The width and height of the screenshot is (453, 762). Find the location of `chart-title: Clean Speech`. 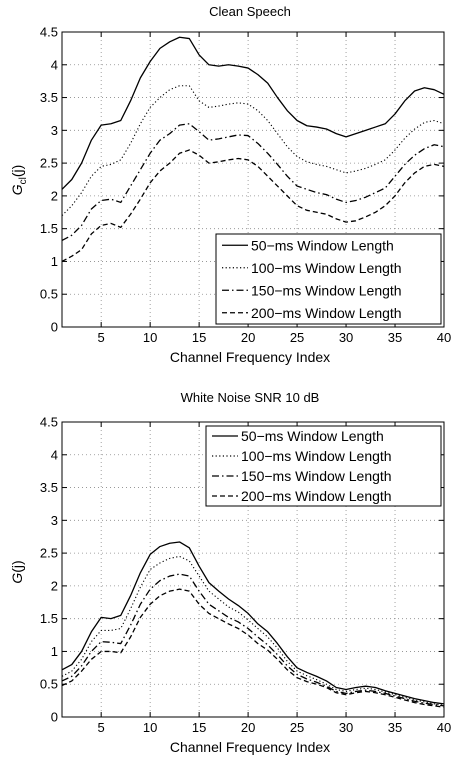

chart-title: Clean Speech is located at coordinates (250, 11).